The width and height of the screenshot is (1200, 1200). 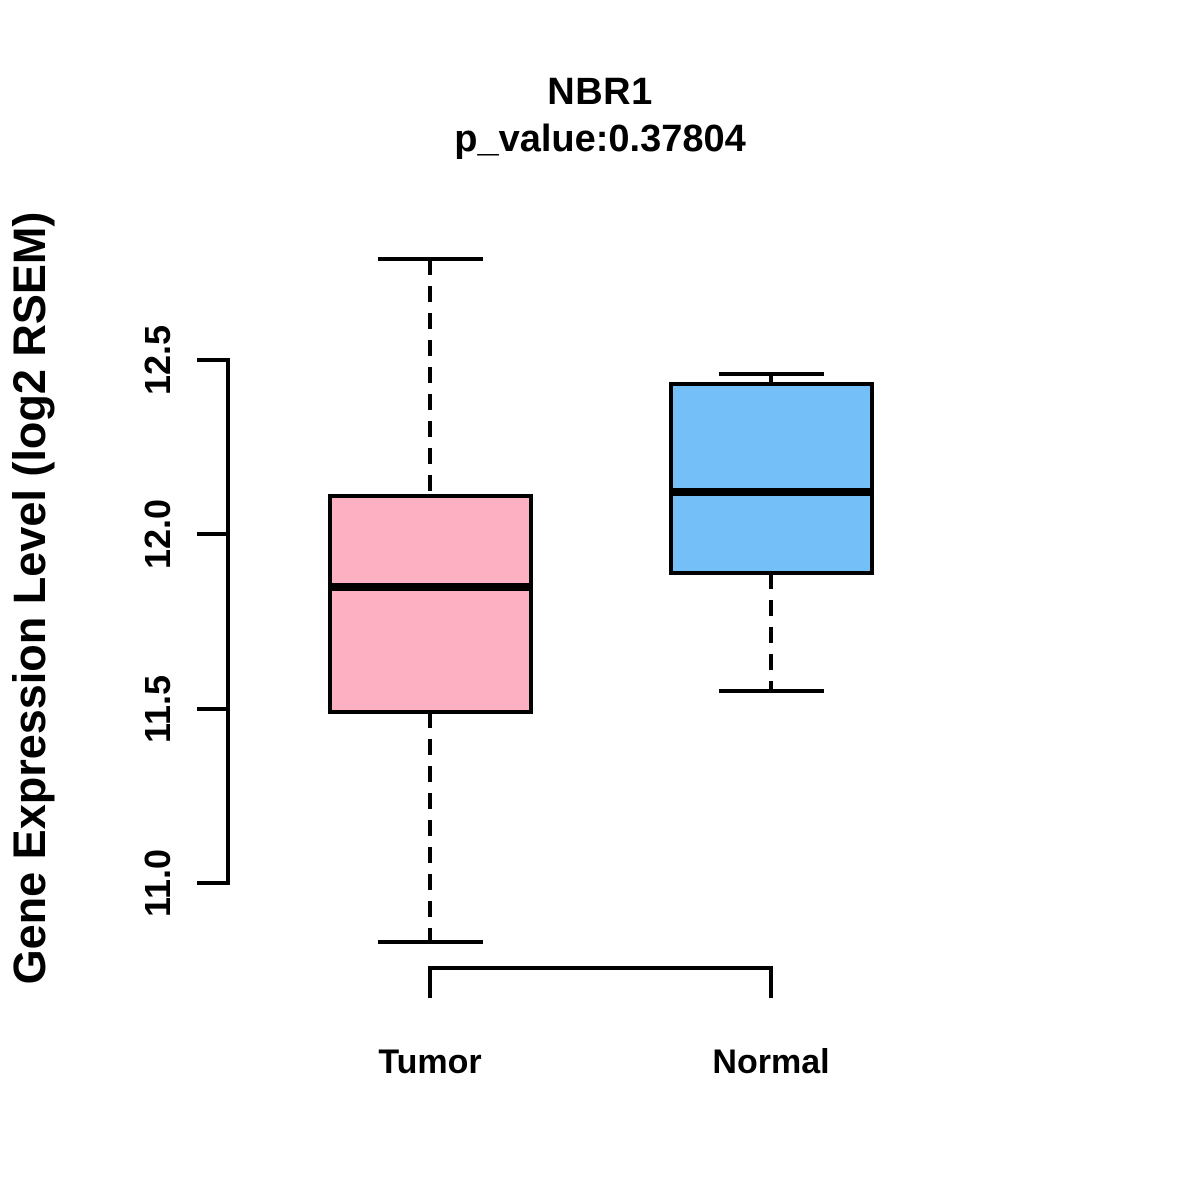 I want to click on x-axis-bracket-tick-normal, so click(x=771, y=982).